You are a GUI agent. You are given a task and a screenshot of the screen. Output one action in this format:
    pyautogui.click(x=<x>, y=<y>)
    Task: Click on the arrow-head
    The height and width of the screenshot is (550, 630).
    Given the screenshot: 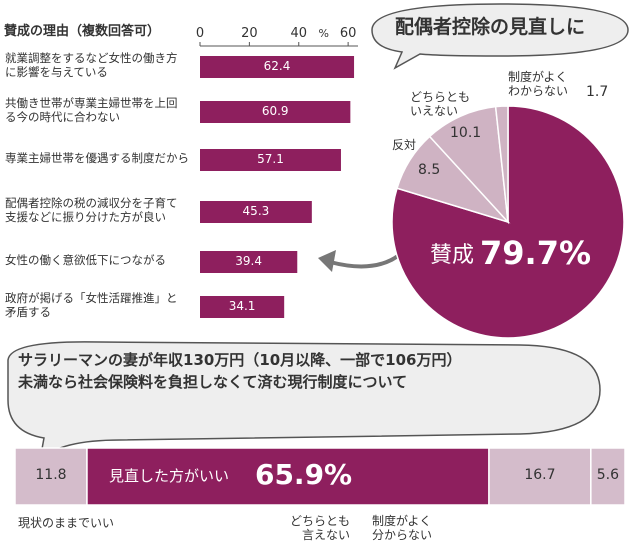 What is the action you would take?
    pyautogui.click(x=327, y=261)
    